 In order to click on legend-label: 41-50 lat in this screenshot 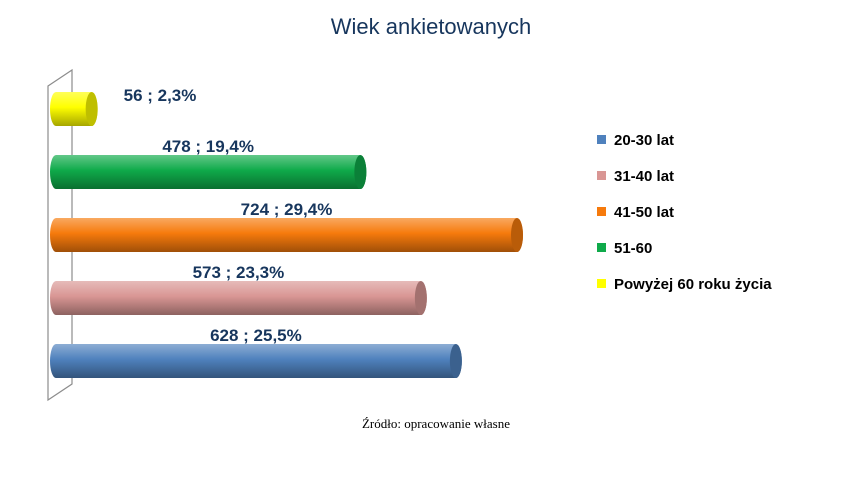, I will do `click(644, 212)`.